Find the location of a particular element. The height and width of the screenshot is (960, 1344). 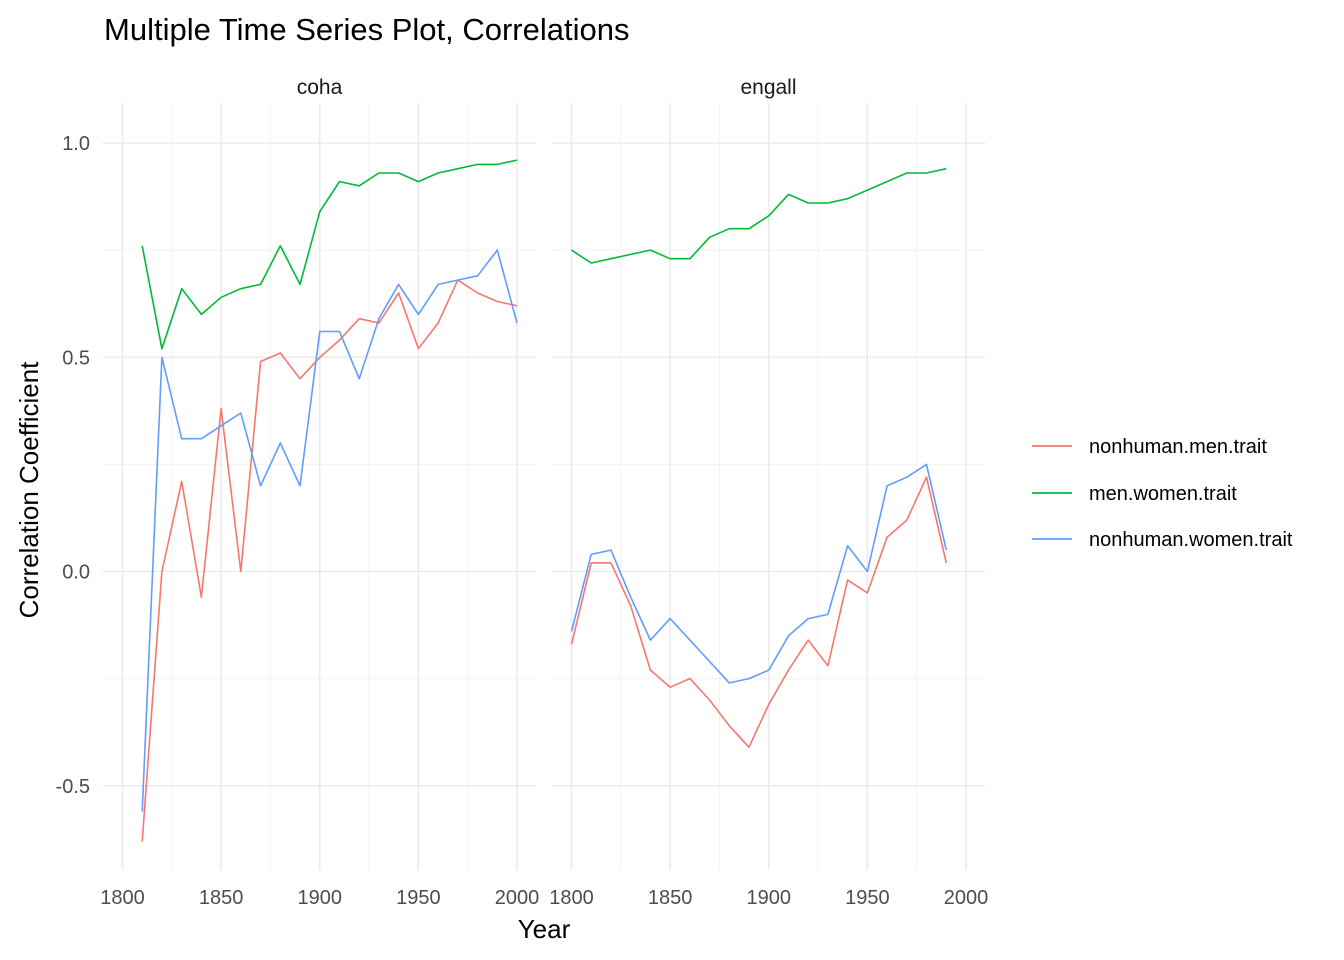

legend-item: nonhuman.men.trait is located at coordinates (1149, 447).